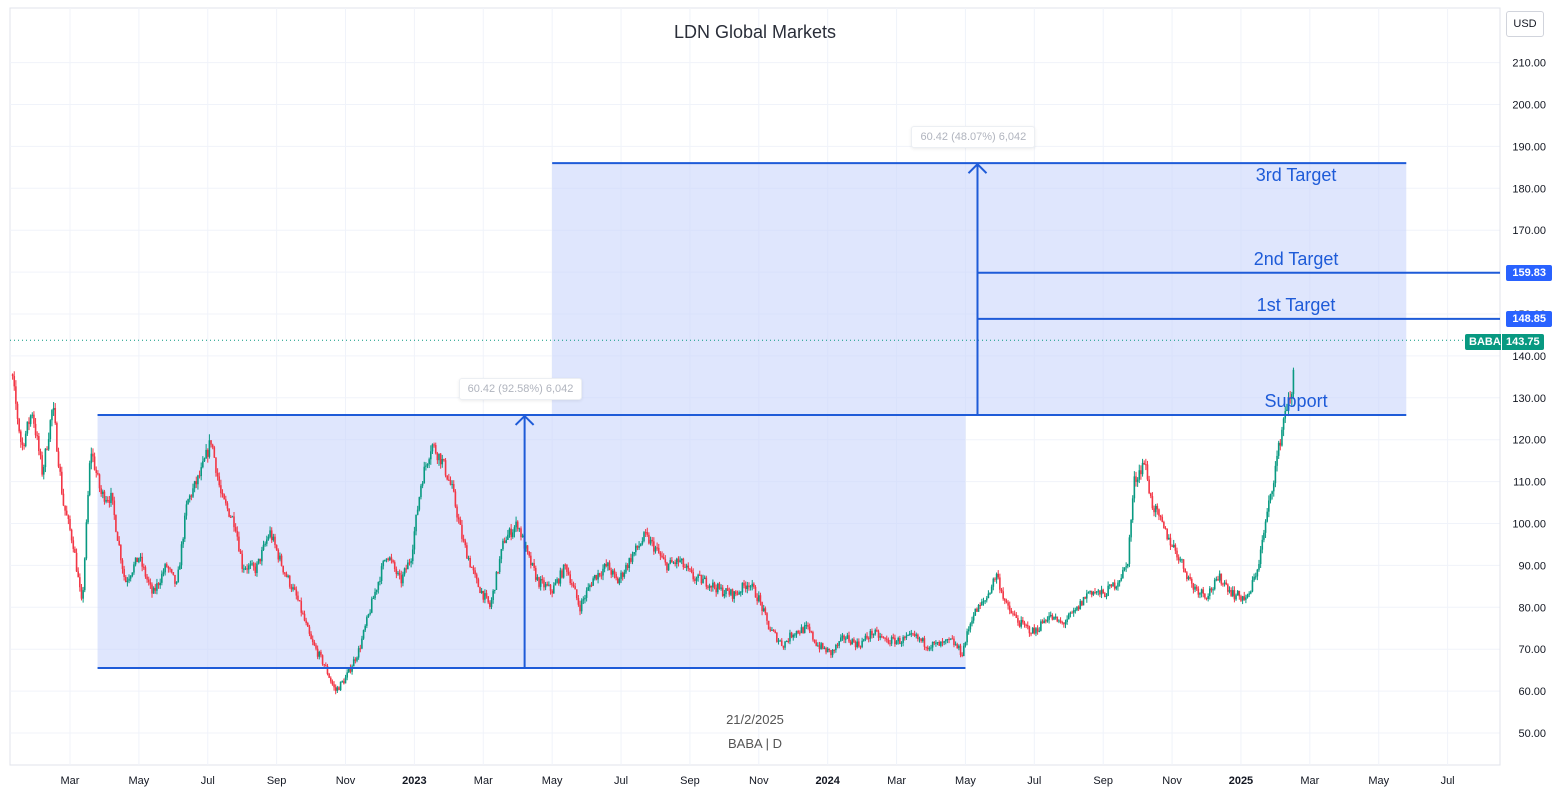 Image resolution: width=1565 pixels, height=800 pixels. Describe the element at coordinates (1532, 650) in the screenshot. I see `y-tick-label: 70.00` at that location.